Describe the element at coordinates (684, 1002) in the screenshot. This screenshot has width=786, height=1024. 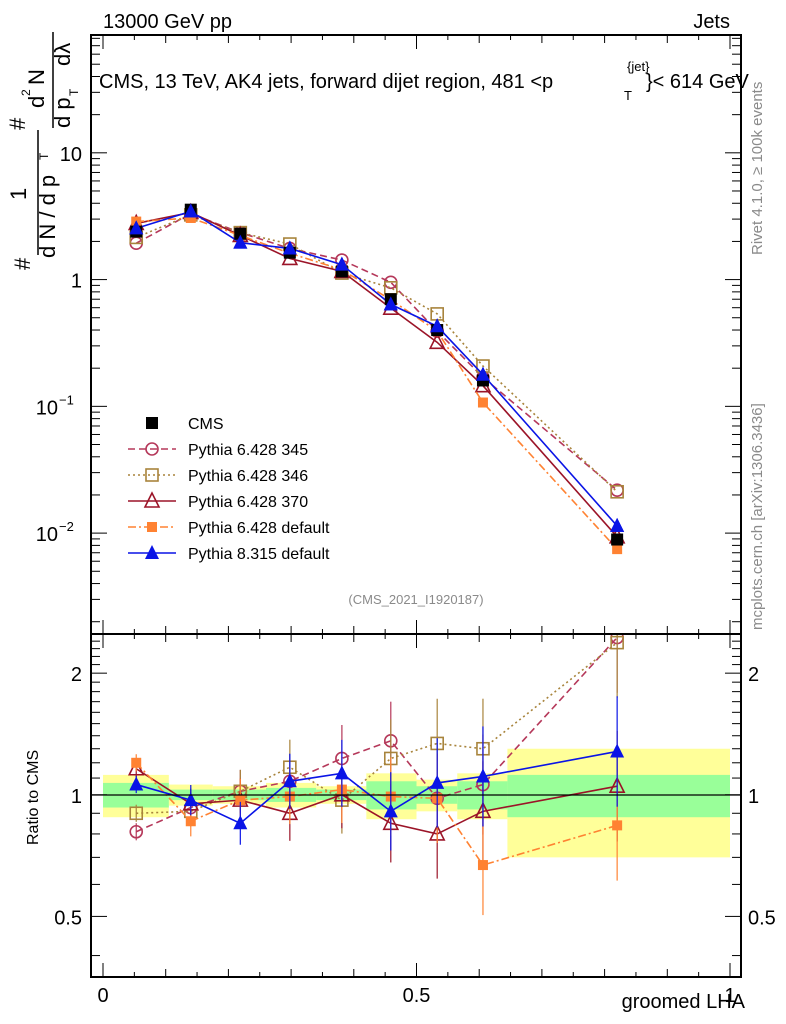
I see `x-axis-label: groomed LHA` at that location.